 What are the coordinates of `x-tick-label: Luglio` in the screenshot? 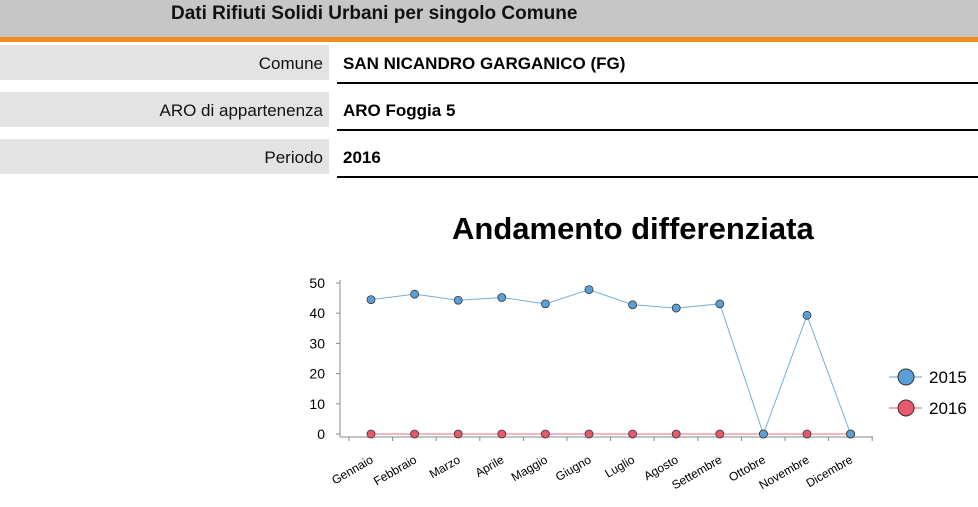 It's located at (619, 466).